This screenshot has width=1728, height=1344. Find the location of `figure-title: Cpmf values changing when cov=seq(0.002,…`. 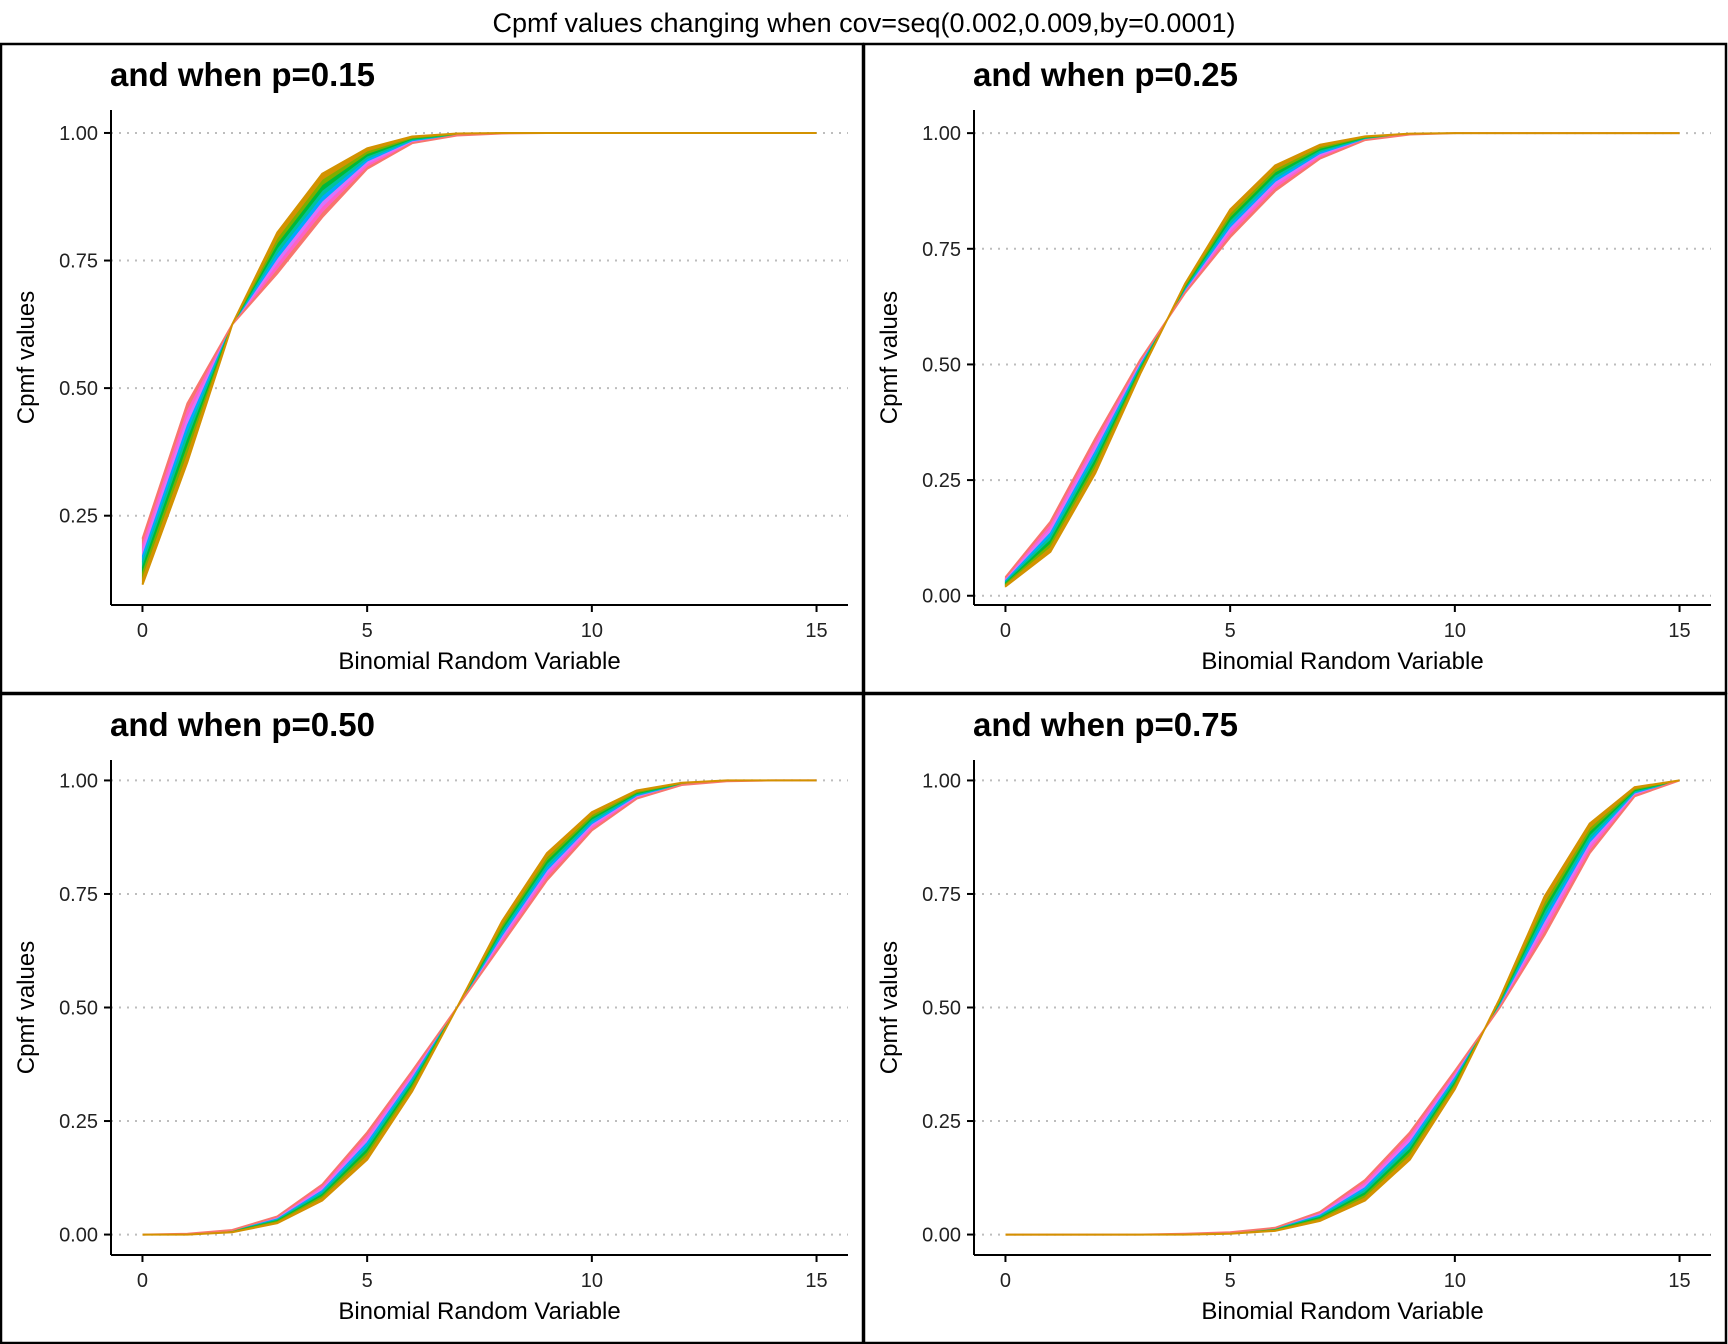

figure-title: Cpmf values changing when cov=seq(0.002,… is located at coordinates (864, 23).